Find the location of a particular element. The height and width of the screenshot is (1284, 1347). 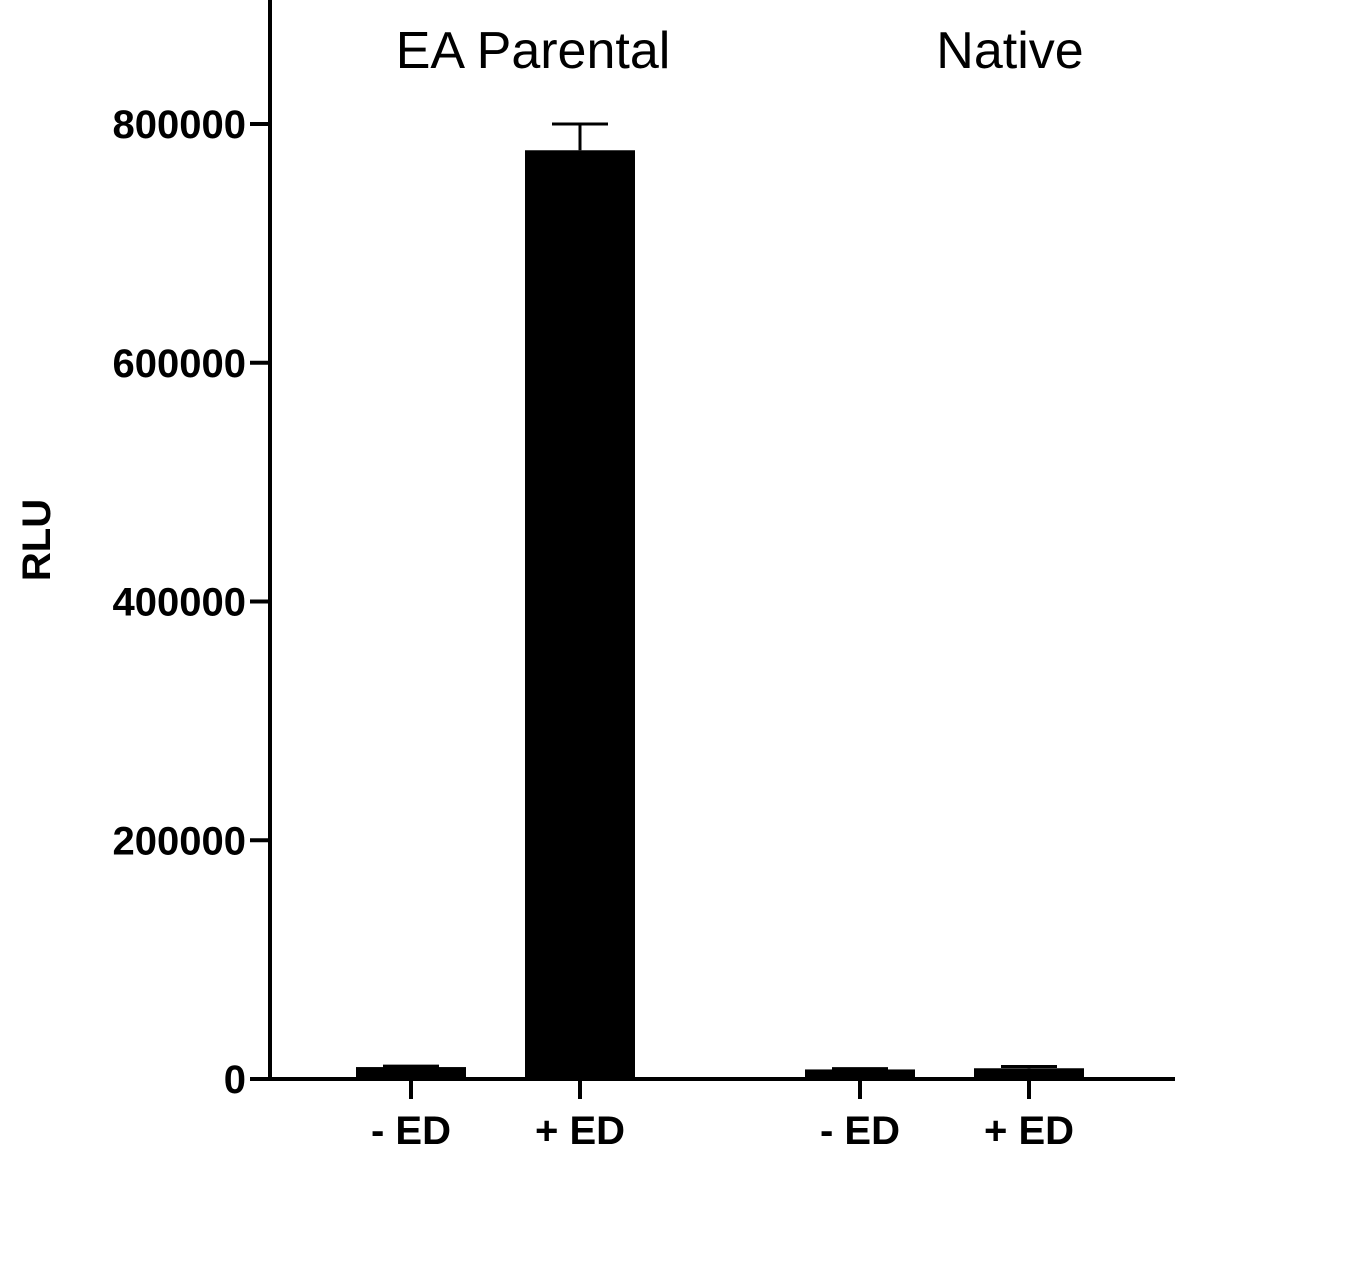

group-label: Native is located at coordinates (1009, 51).